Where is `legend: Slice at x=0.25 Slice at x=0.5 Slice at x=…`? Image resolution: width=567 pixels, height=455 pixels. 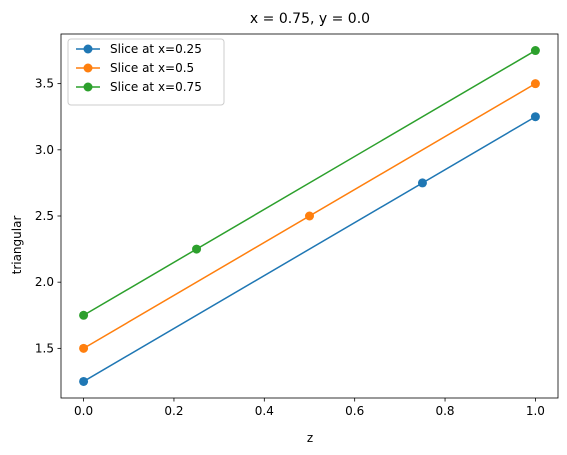 legend: Slice at x=0.25 Slice at x=0.5 Slice at x=… is located at coordinates (146, 72).